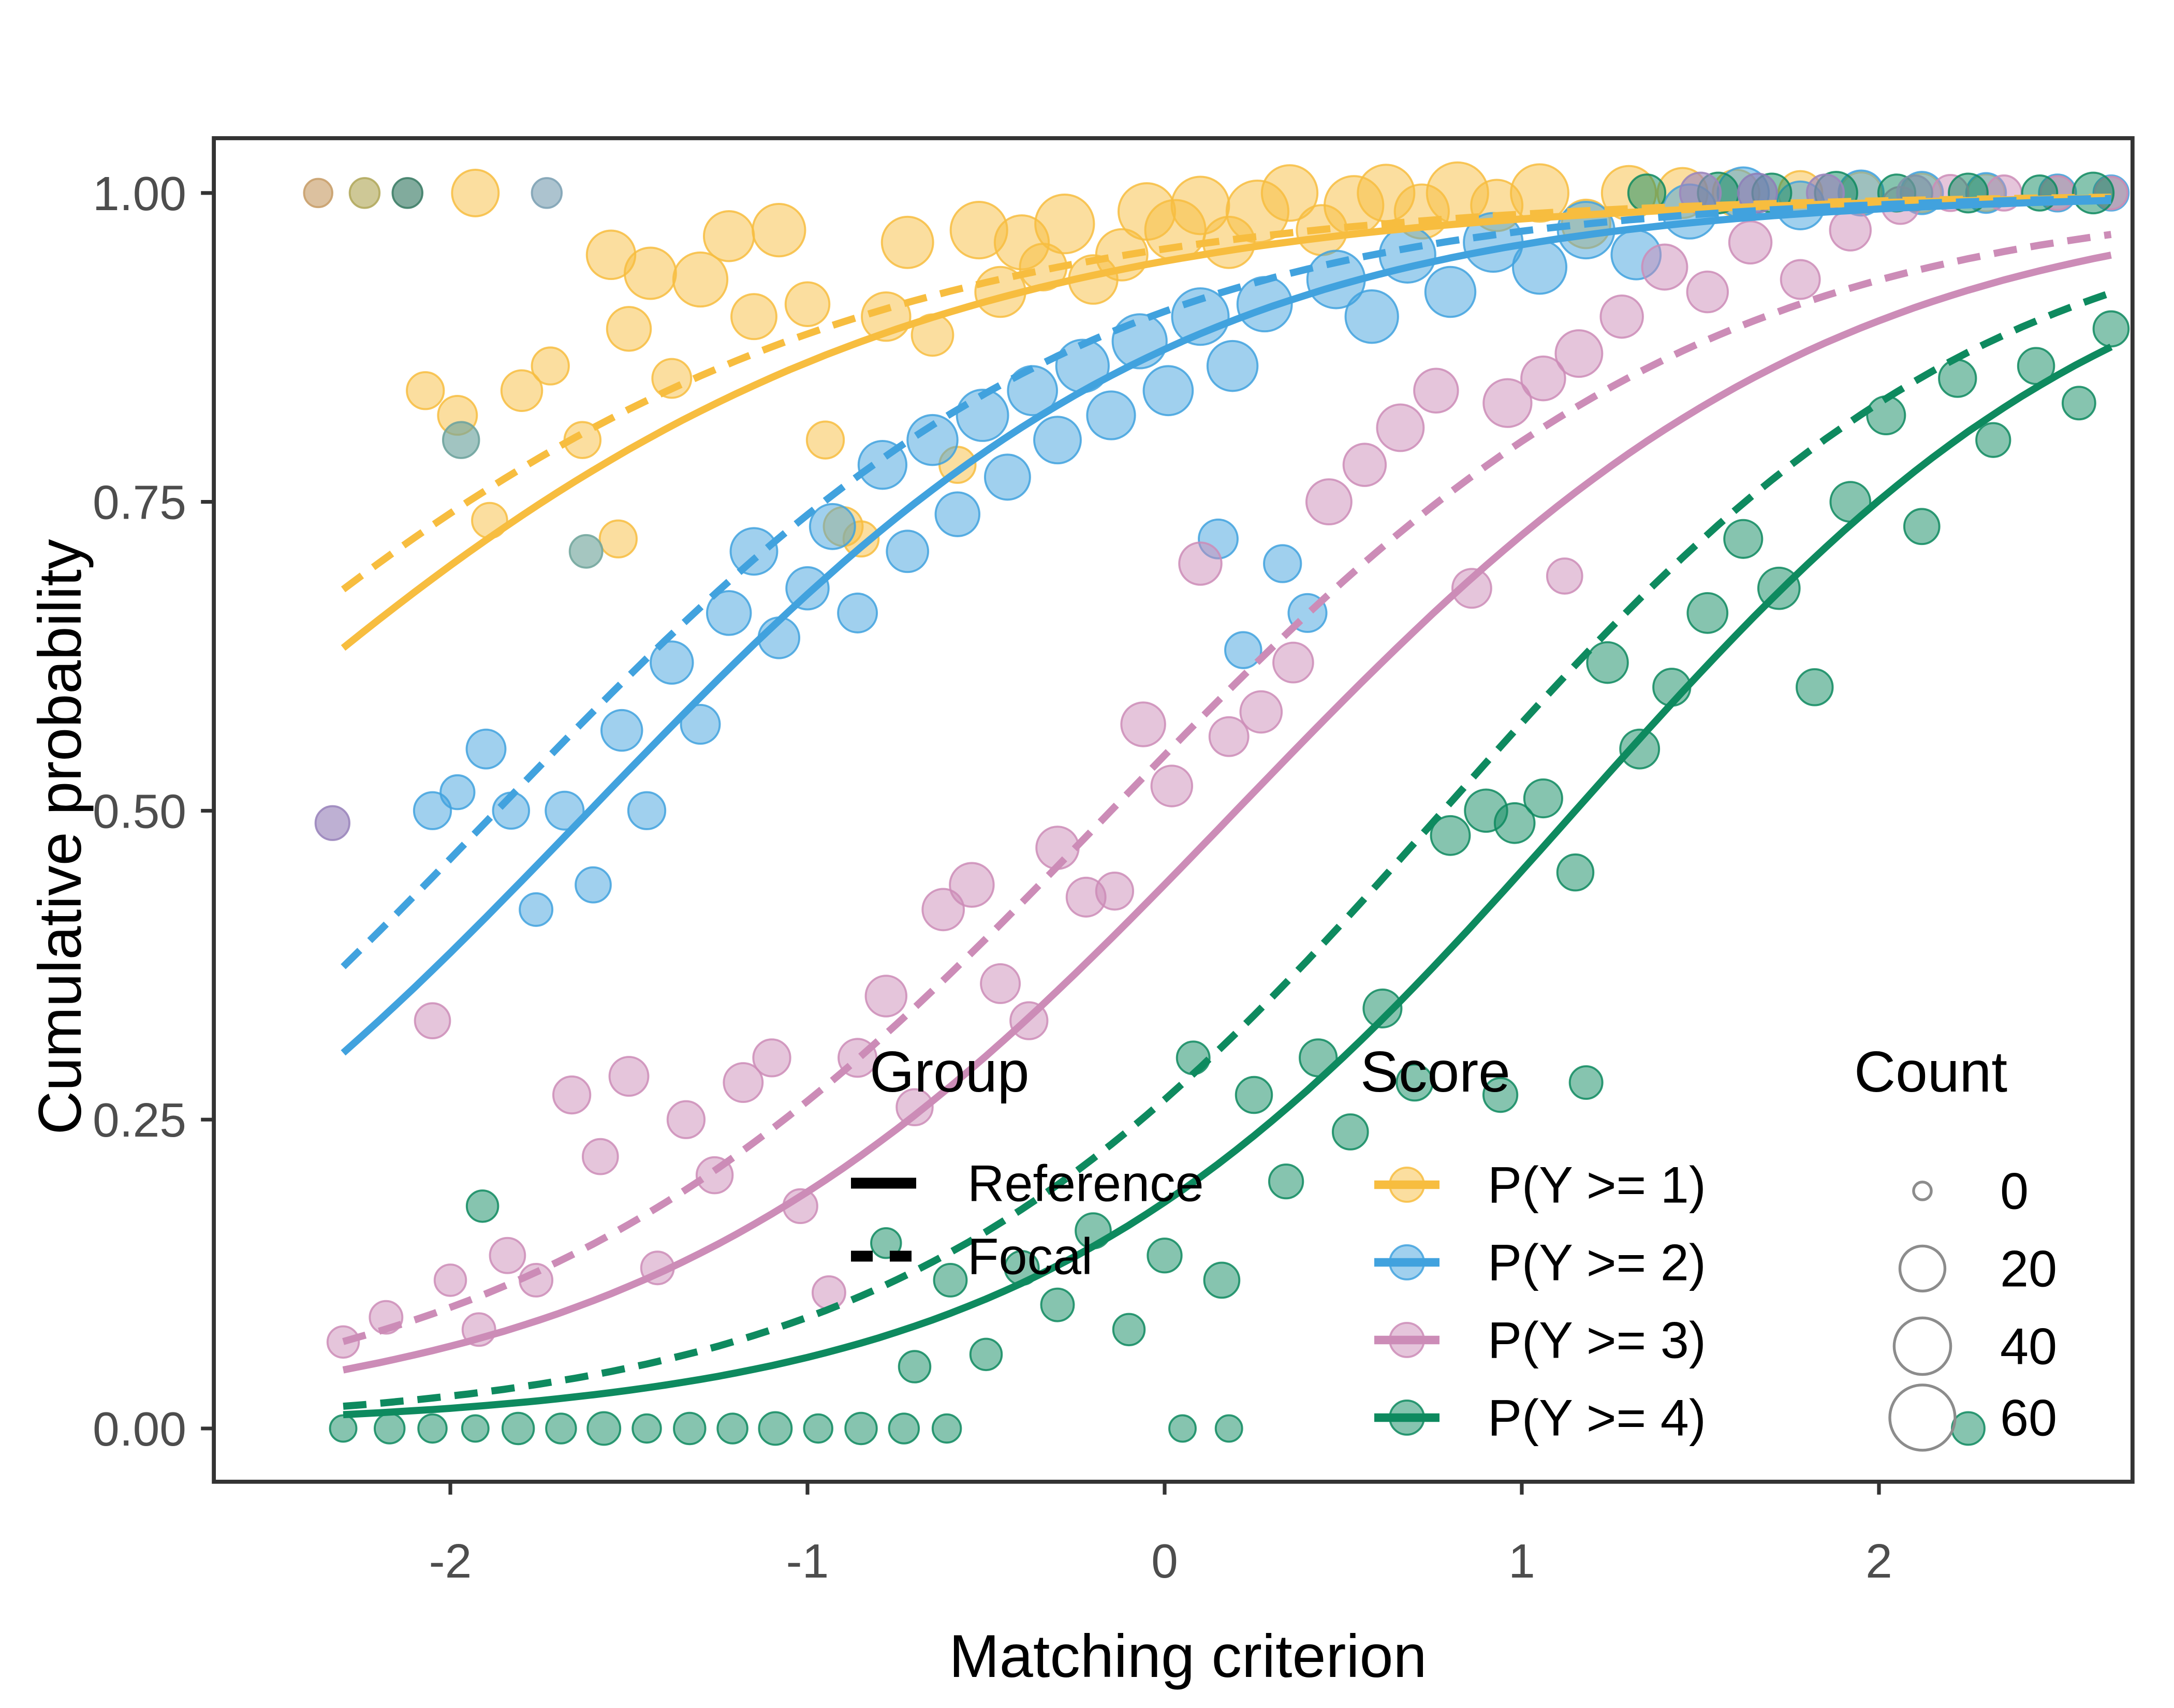 Image resolution: width=2174 pixels, height=1708 pixels. I want to click on x-tick-label: -1, so click(807, 1561).